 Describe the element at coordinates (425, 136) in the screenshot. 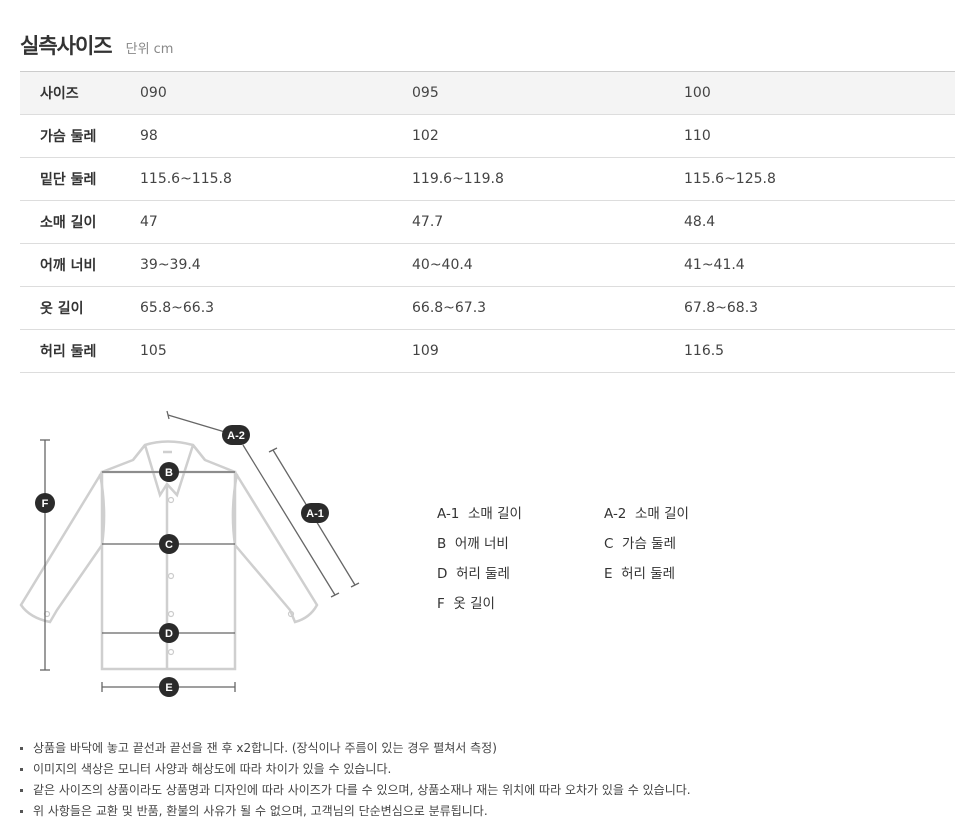

I see `cell: 102` at that location.